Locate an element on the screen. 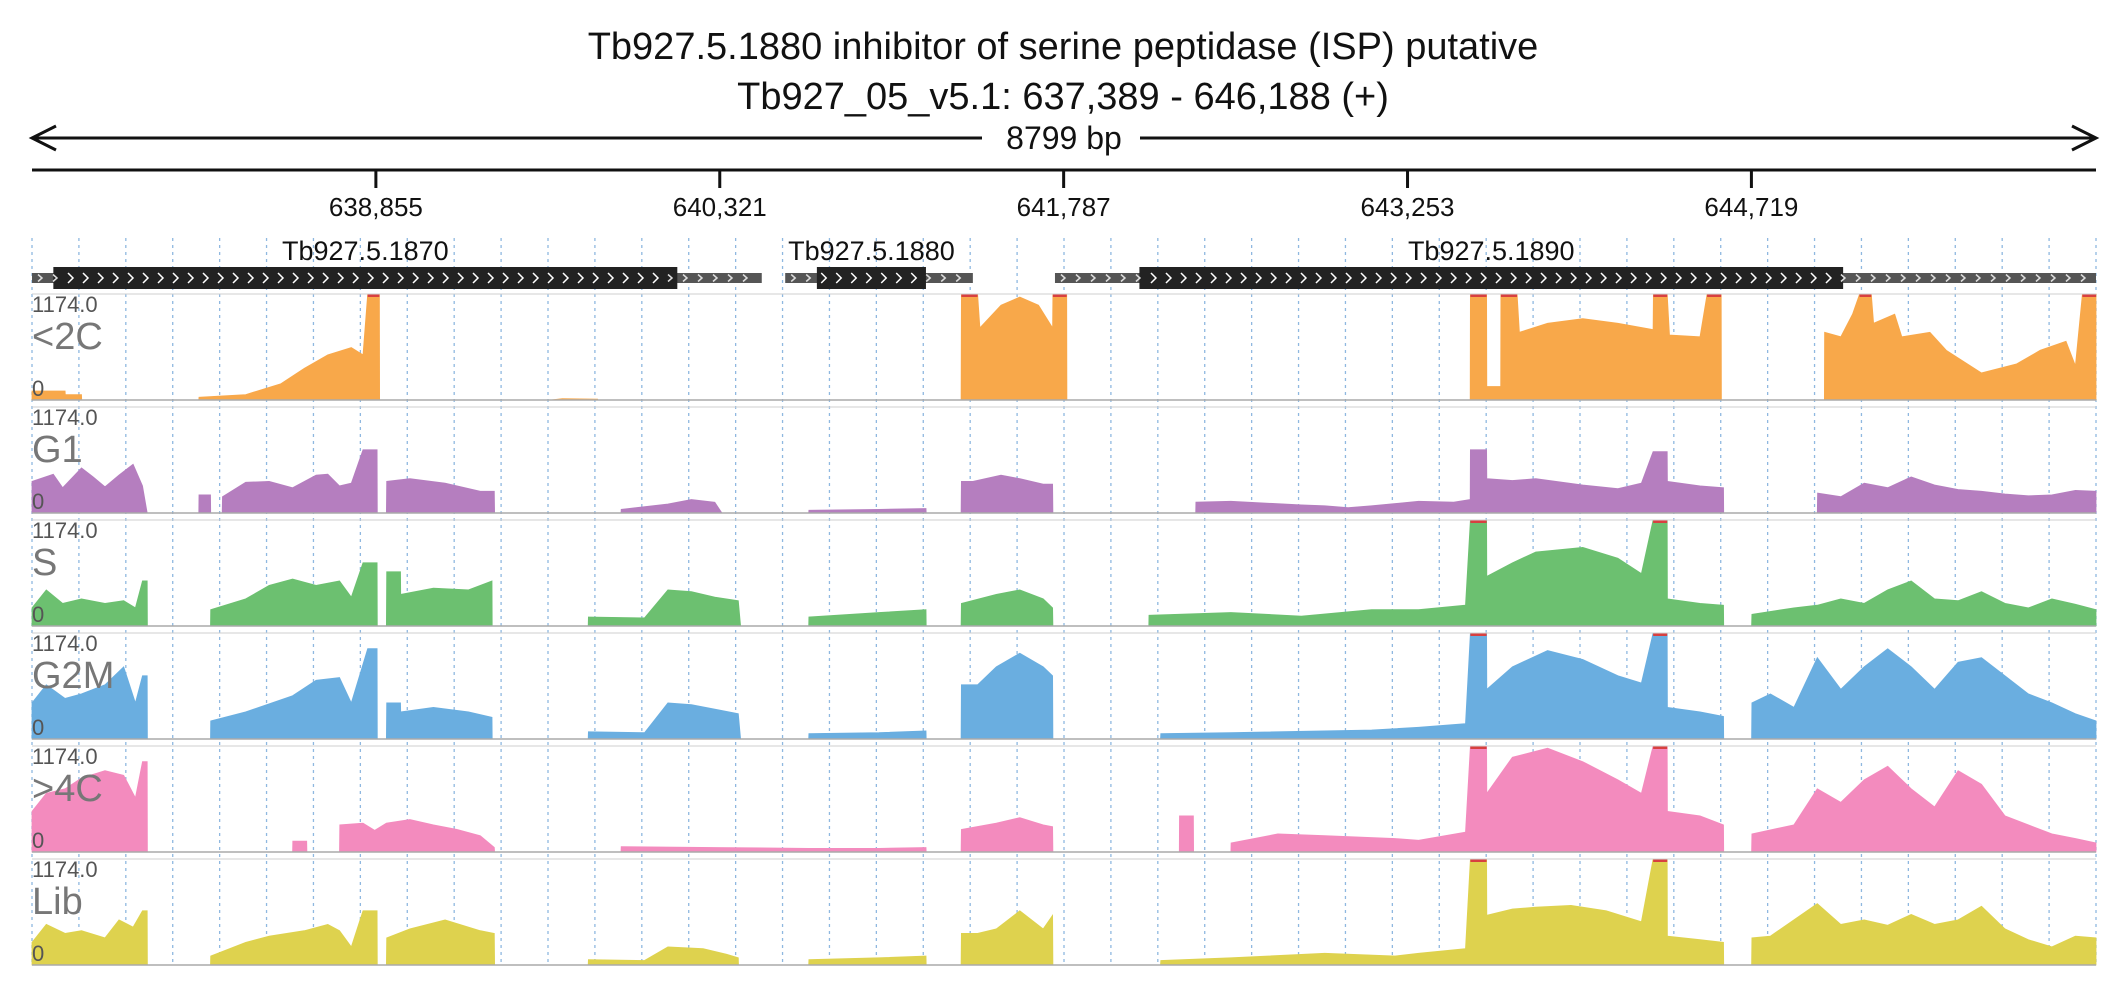 The image size is (2126, 1000). ruler-tick-label: 638,855 is located at coordinates (376, 207).